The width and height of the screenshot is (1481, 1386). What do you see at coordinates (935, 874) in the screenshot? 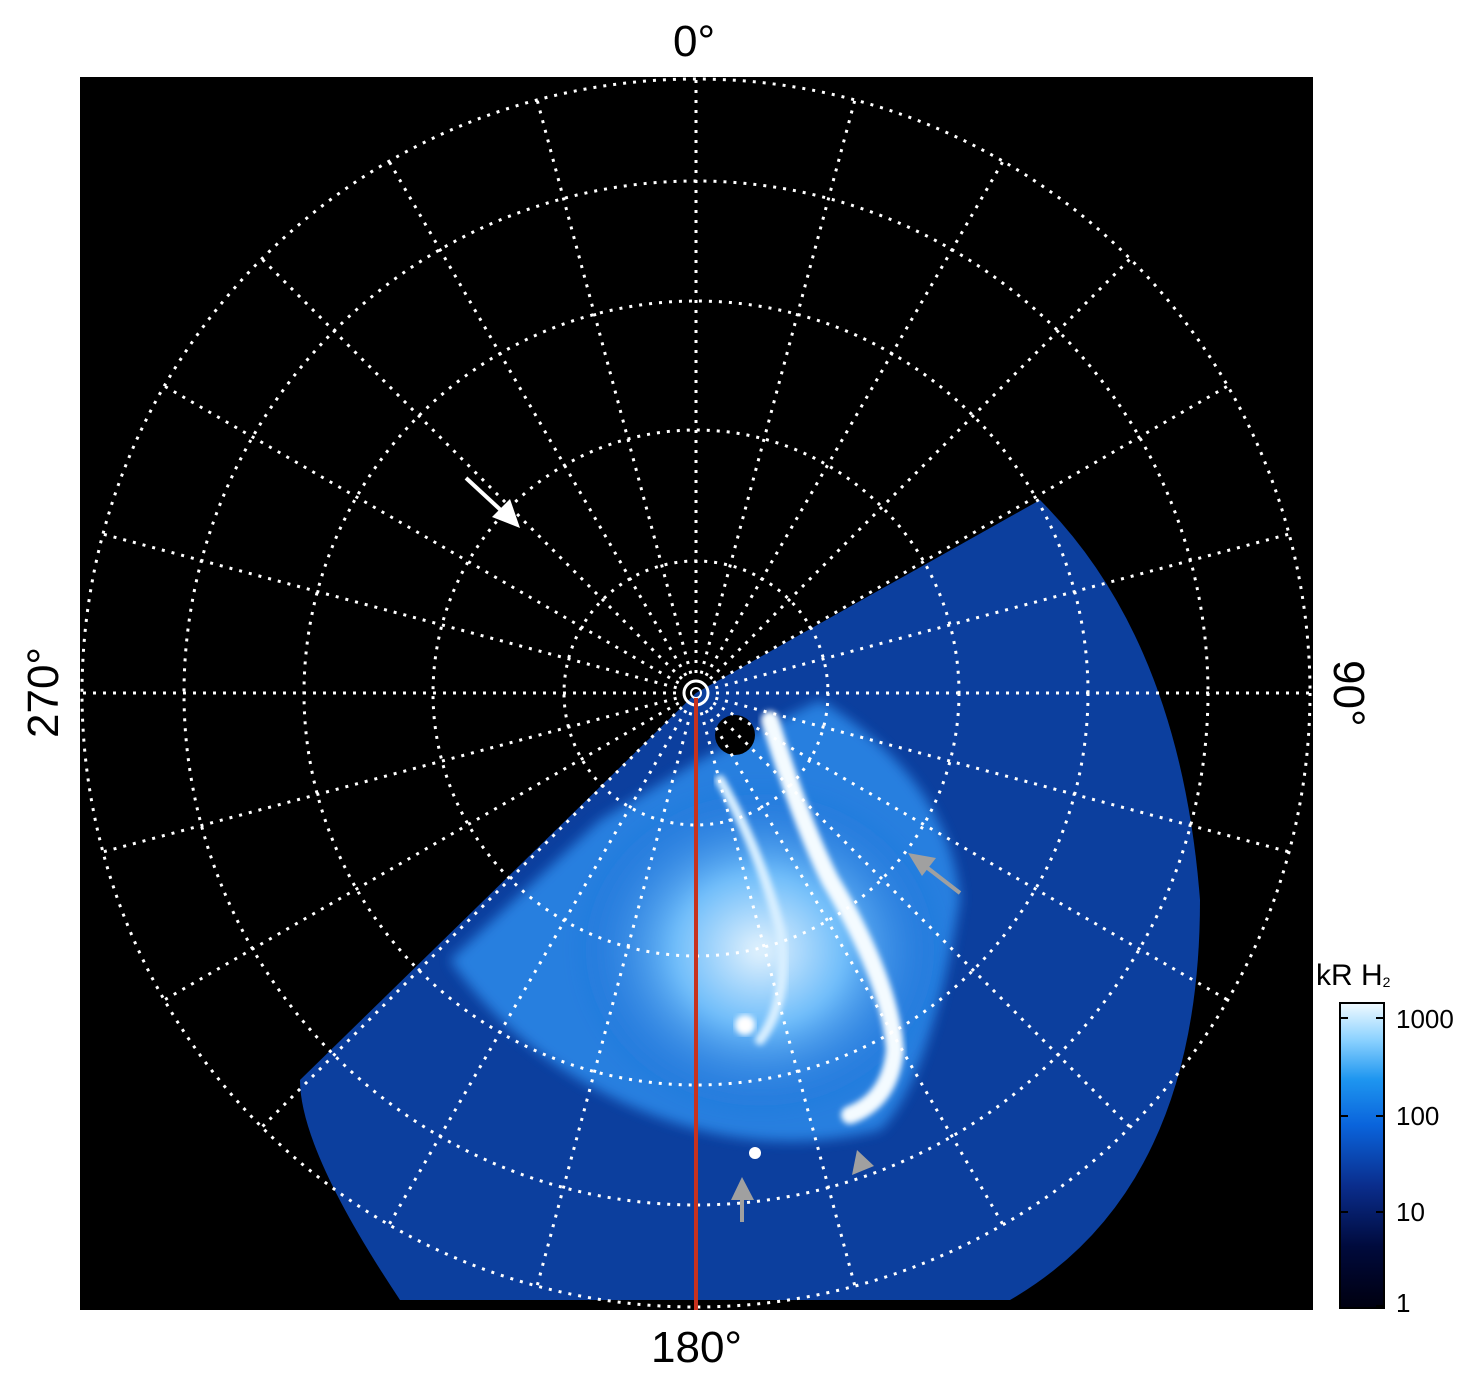
I see `gray-arrow-right` at bounding box center [935, 874].